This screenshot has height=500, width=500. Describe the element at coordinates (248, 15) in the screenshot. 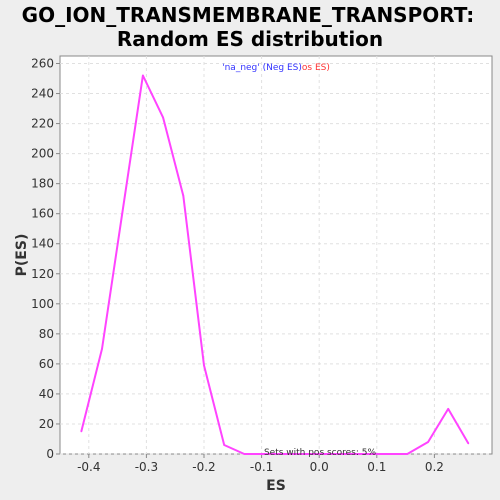

I see `chart-title-line1: GO_ION_TRANSMEMBRANE_TRANSPORT:` at that location.